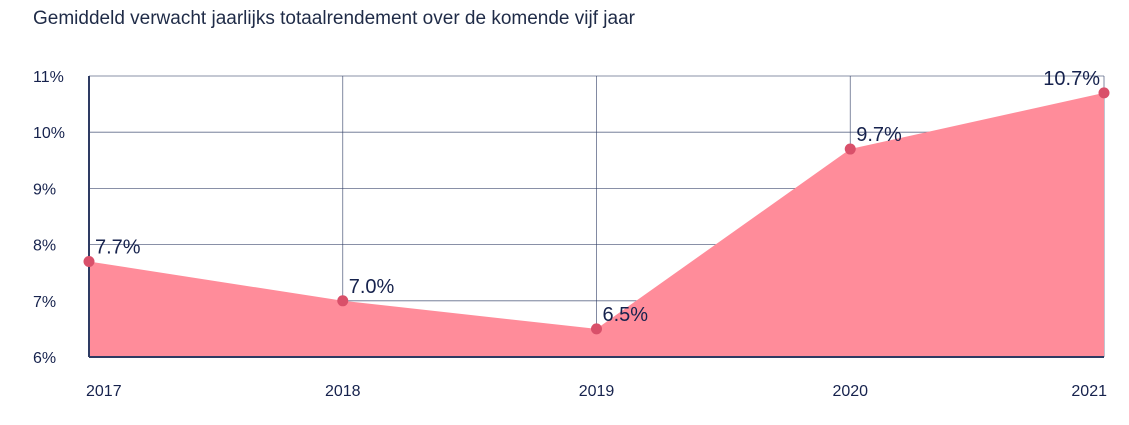 The width and height of the screenshot is (1129, 425). What do you see at coordinates (626, 315) in the screenshot?
I see `data-label: 6.5%` at bounding box center [626, 315].